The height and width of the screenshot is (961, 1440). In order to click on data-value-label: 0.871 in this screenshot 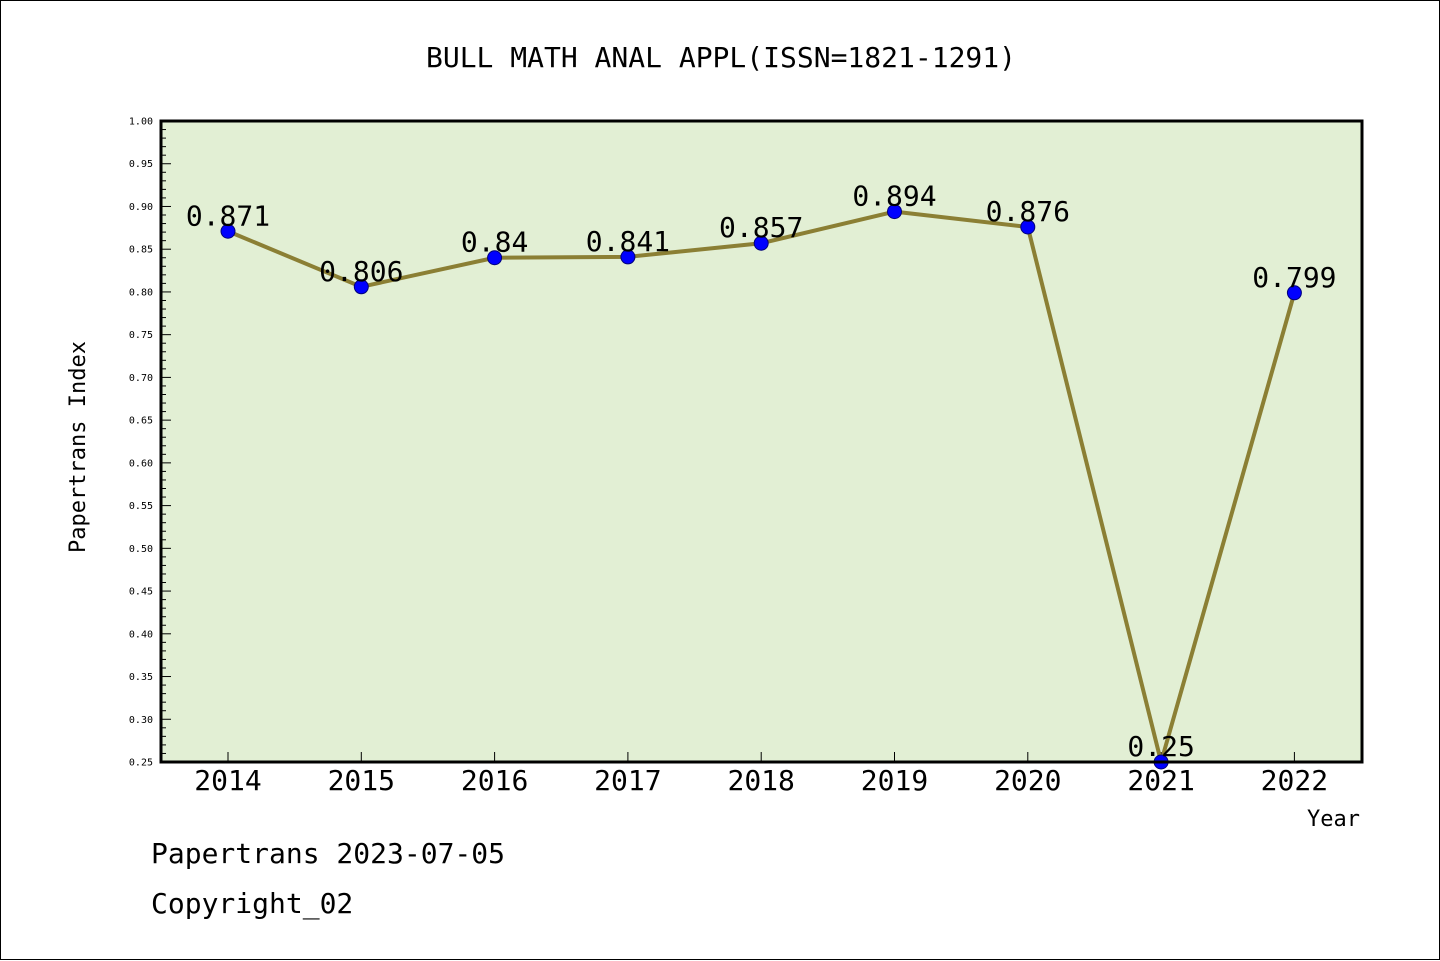, I will do `click(228, 215)`.